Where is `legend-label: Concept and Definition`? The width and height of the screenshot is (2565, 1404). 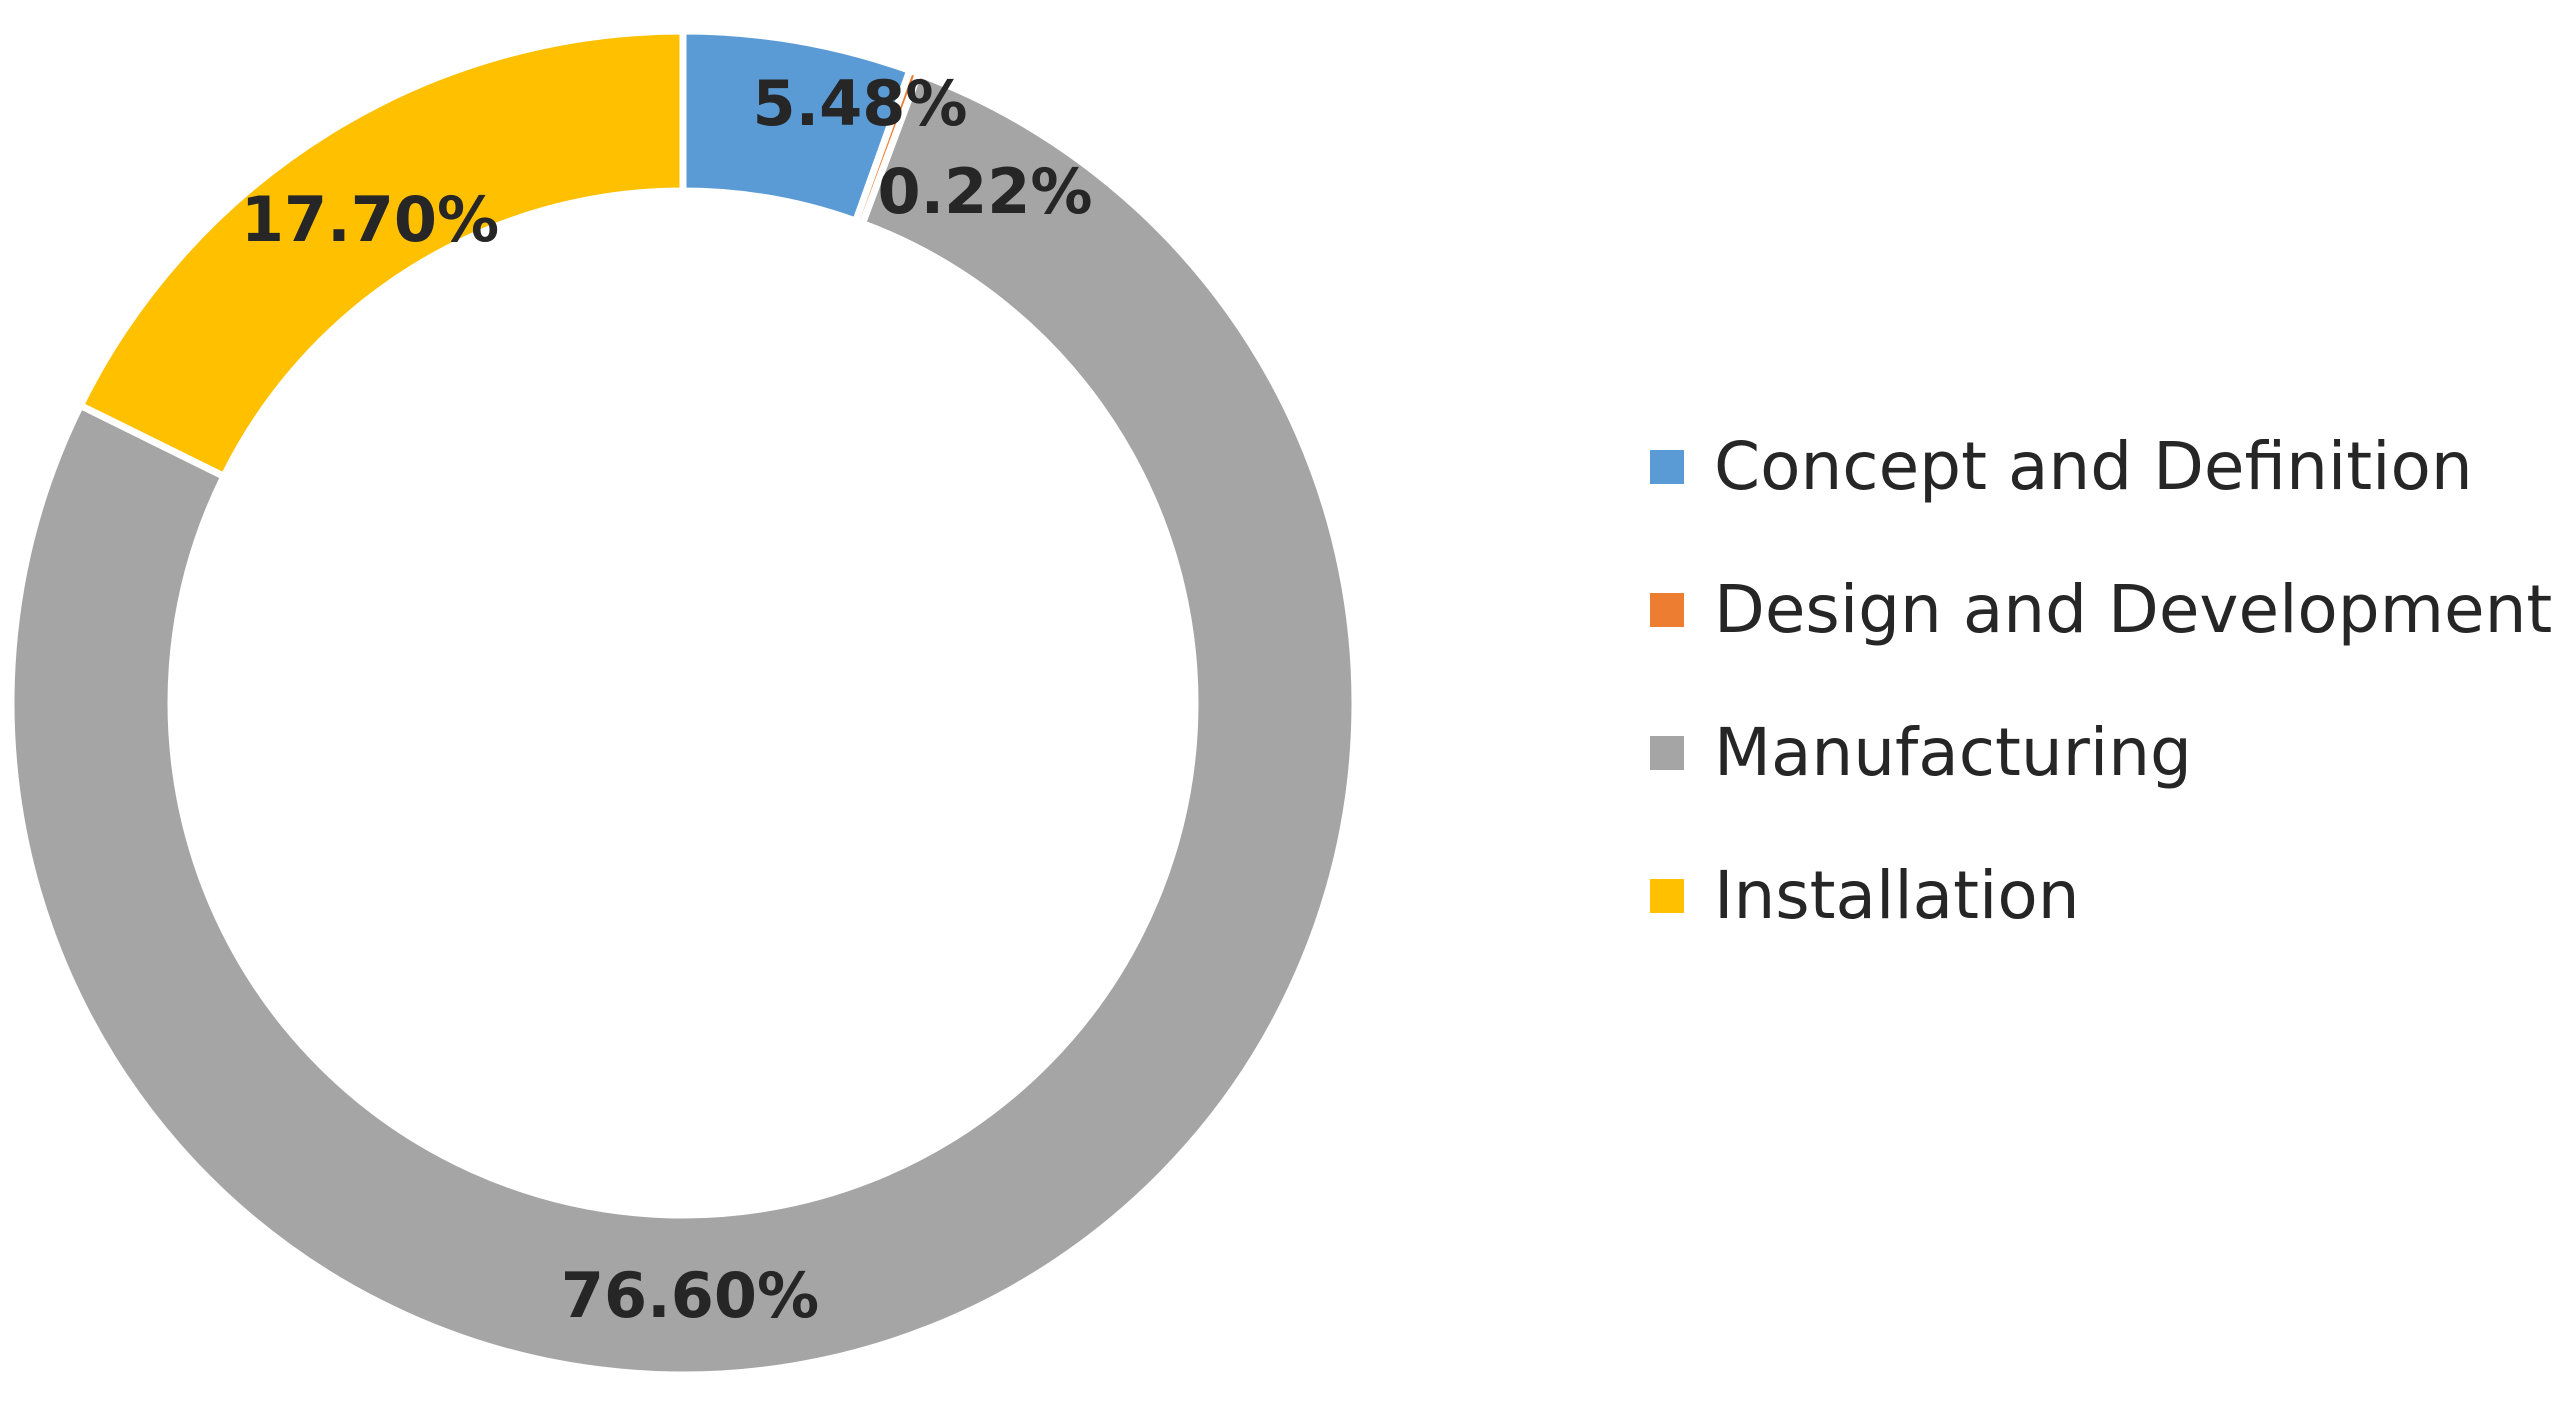 legend-label: Concept and Definition is located at coordinates (2093, 466).